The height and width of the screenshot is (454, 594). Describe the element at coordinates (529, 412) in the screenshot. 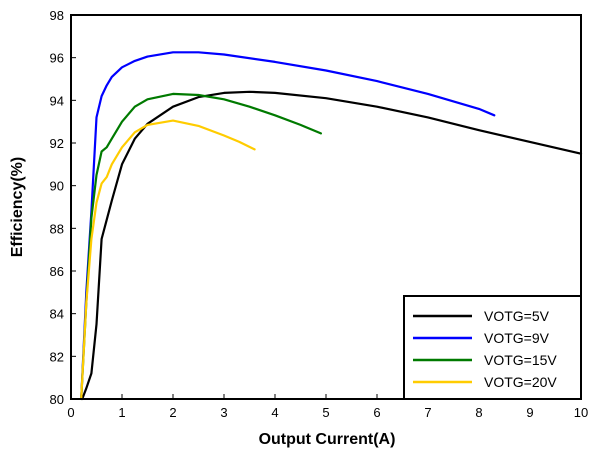

I see `x-tick-label: 9` at that location.